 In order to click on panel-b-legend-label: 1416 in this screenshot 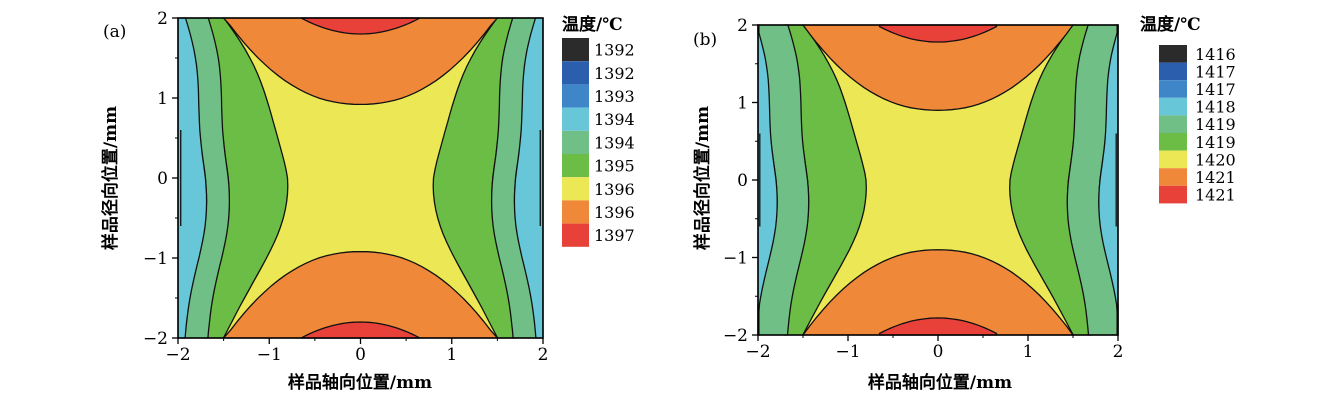, I will do `click(1215, 54)`.